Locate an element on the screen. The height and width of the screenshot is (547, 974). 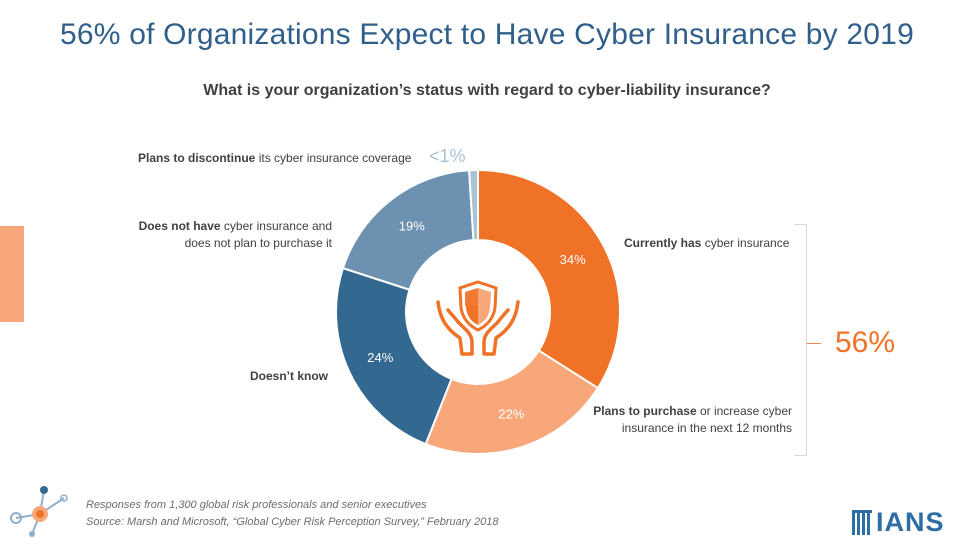
ians-logo-text: IANS is located at coordinates (910, 521).